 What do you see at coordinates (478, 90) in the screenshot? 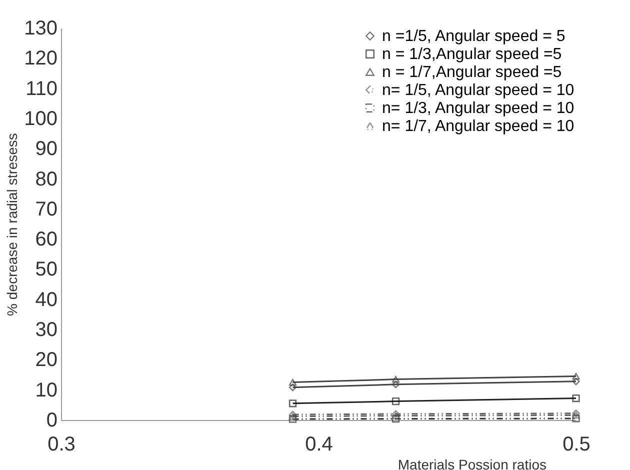
I see `legend-label: n= 1/5, Angular speed = 10` at bounding box center [478, 90].